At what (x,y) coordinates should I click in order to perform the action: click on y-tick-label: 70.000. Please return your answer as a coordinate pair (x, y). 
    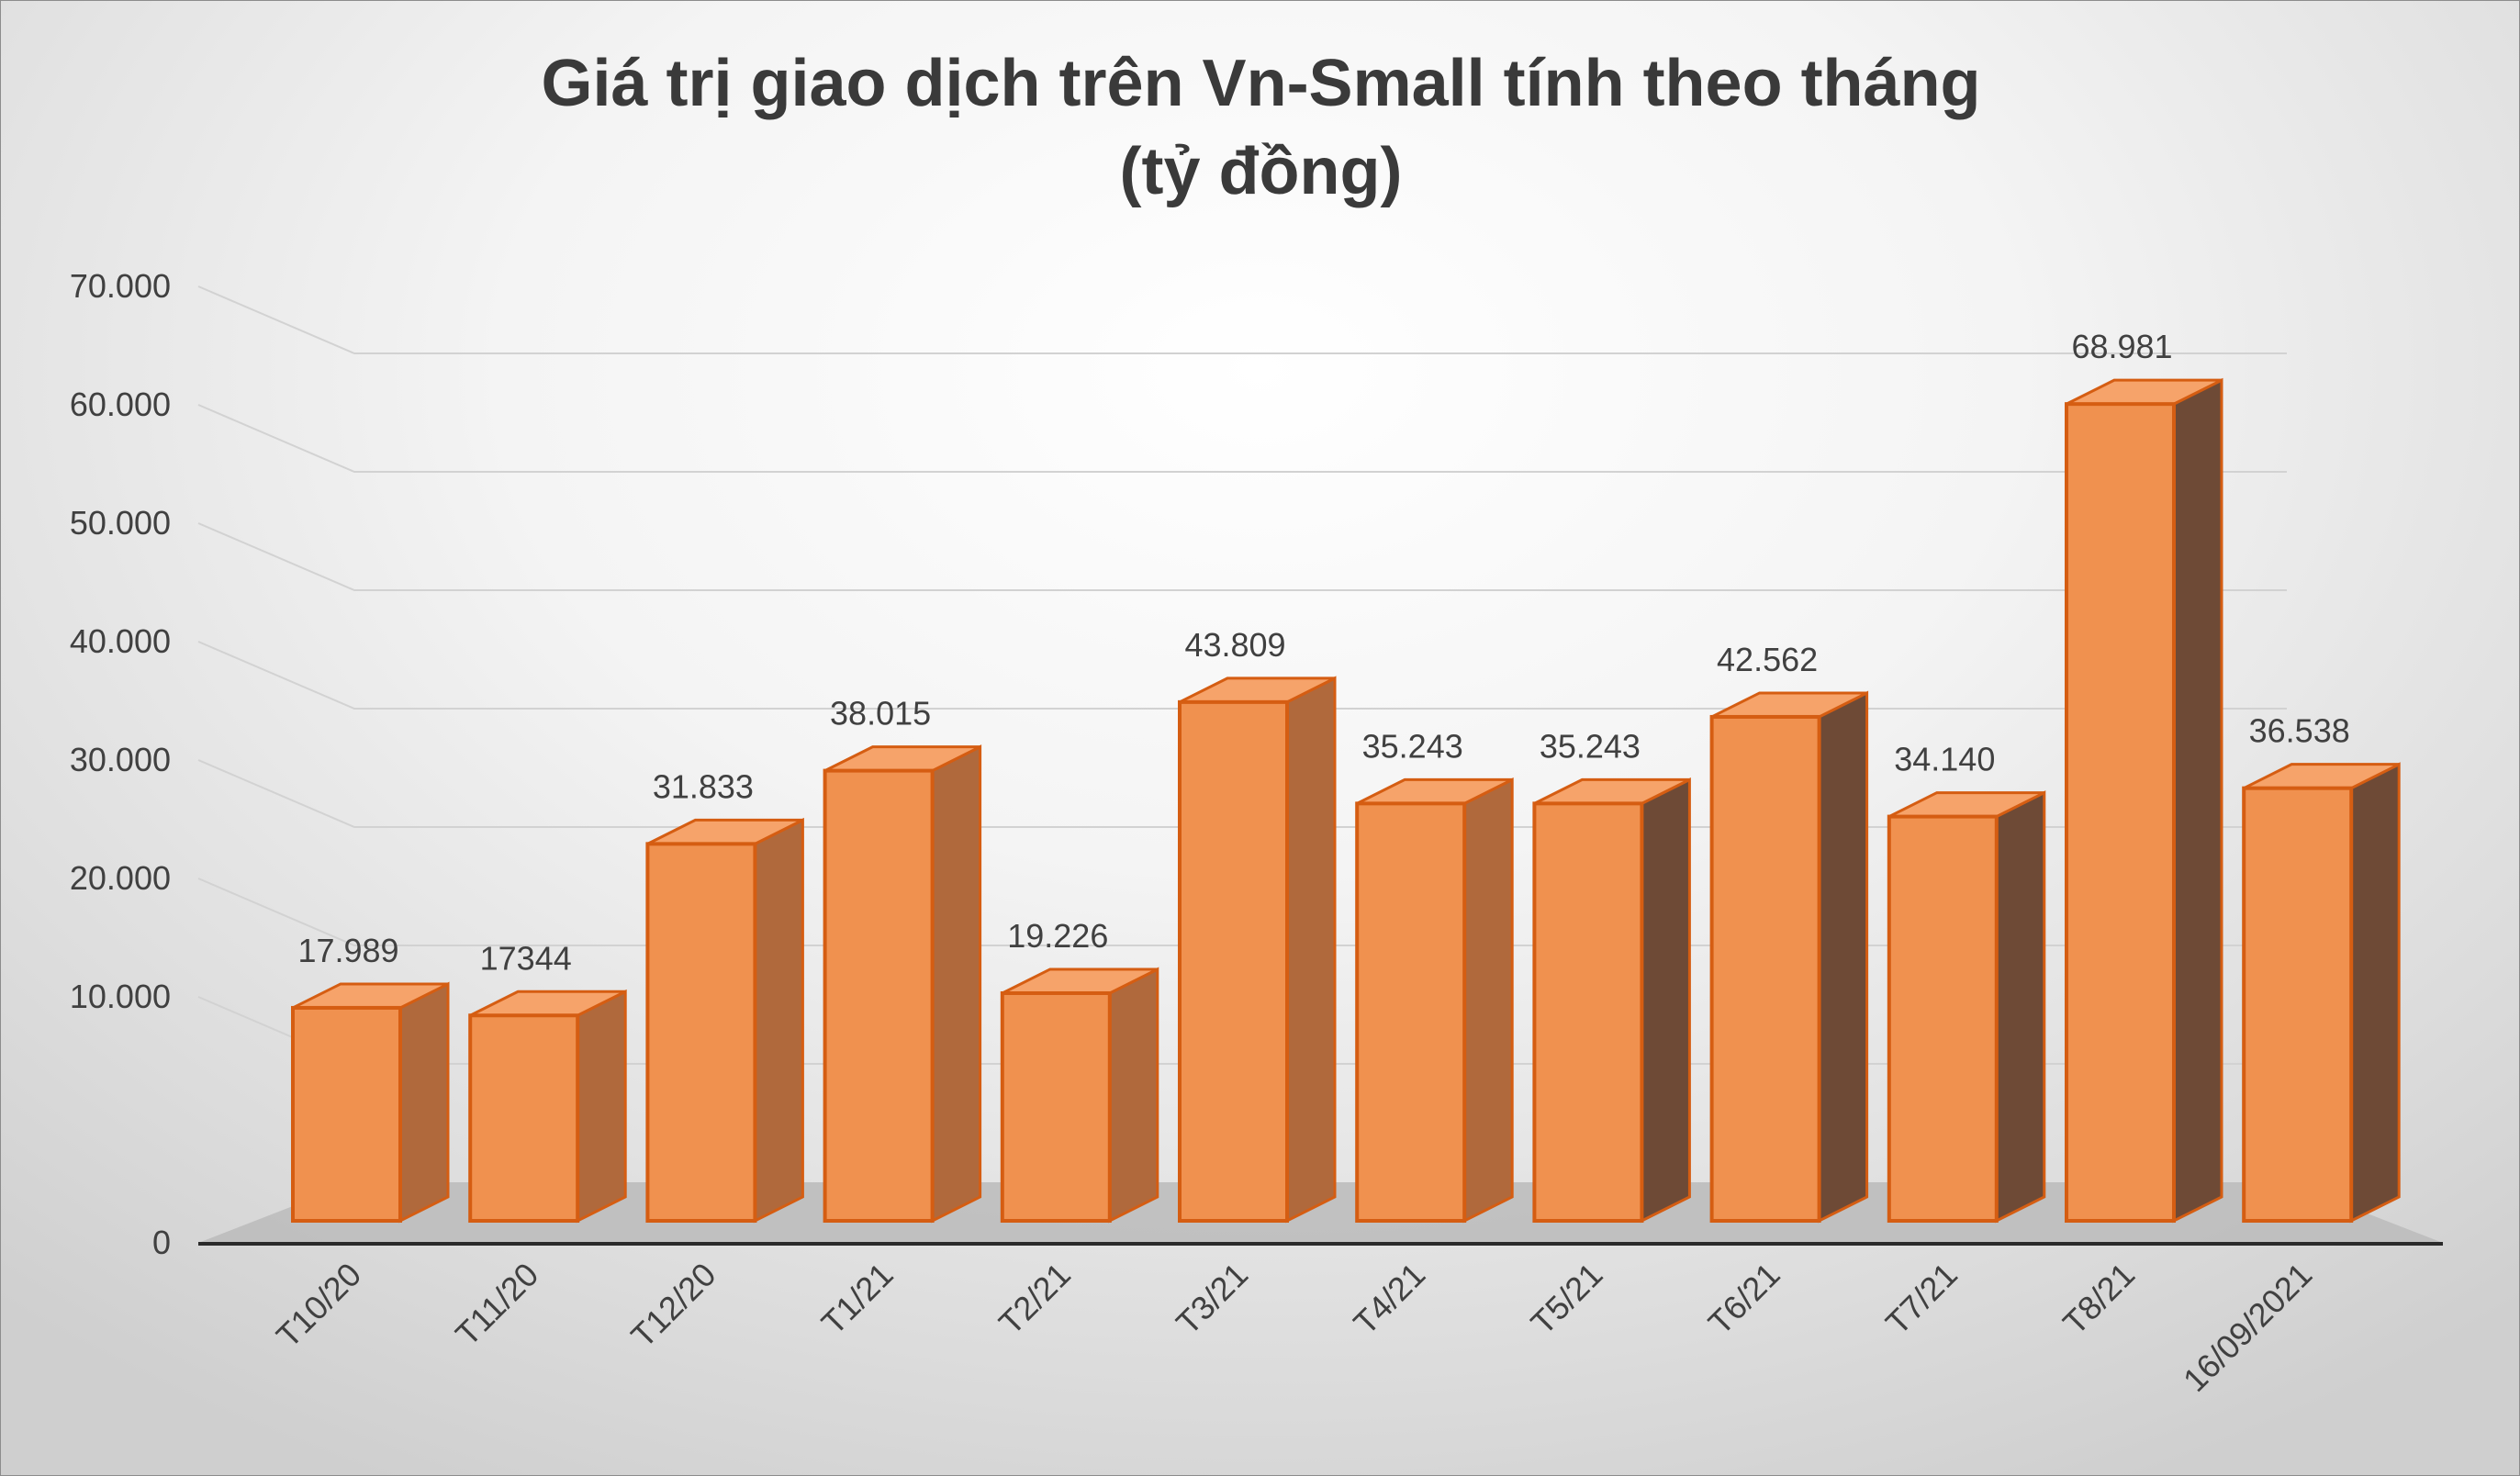
    Looking at the image, I should click on (120, 286).